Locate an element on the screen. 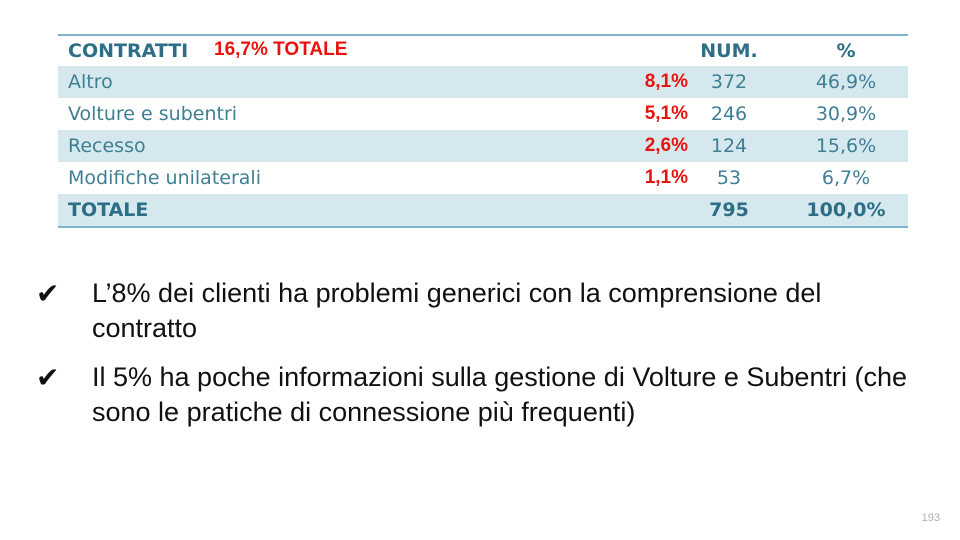 This screenshot has height=540, width=960. row-share-note: 5,1% is located at coordinates (666, 113).